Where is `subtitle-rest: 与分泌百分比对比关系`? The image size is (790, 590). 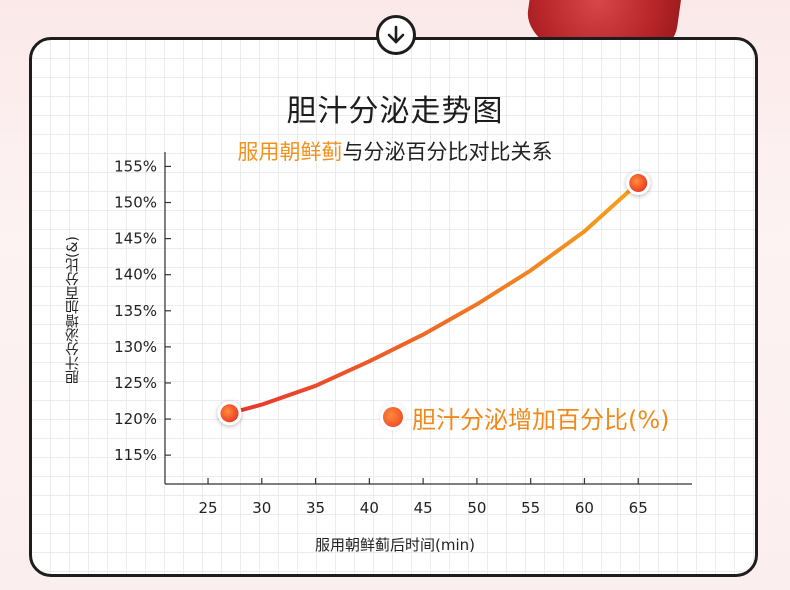 subtitle-rest: 与分泌百分比对比关系 is located at coordinates (447, 152).